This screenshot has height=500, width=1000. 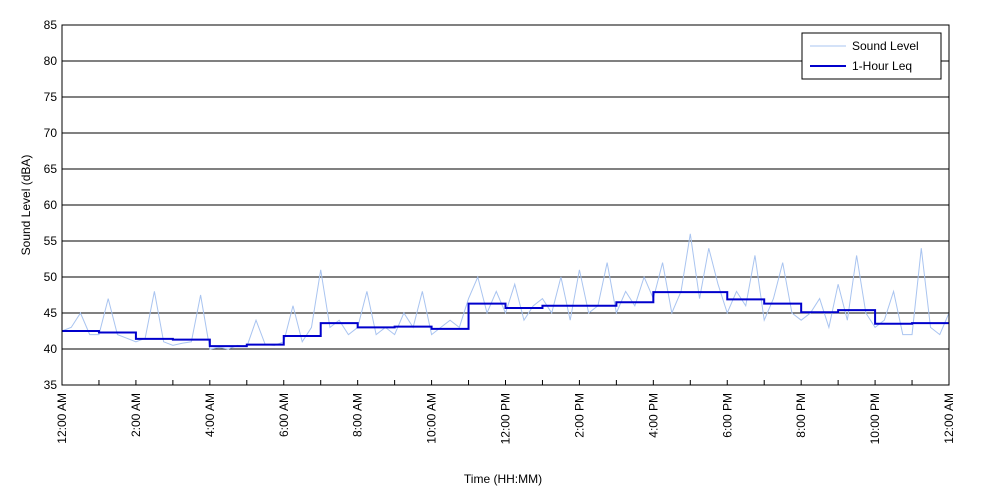 I want to click on x-tick-label: 8:00 AM, so click(x=358, y=415).